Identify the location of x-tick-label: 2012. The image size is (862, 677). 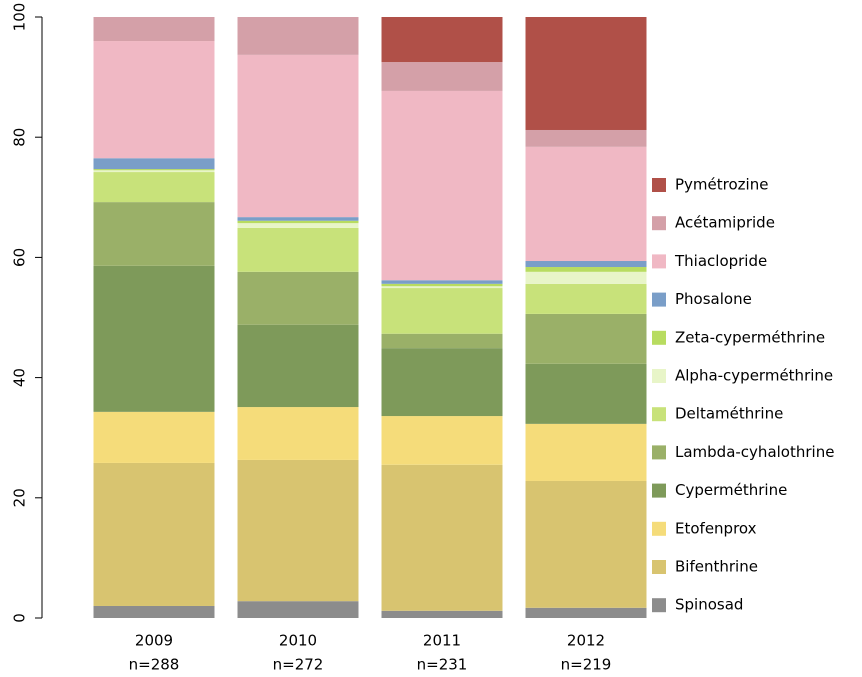
(586, 641).